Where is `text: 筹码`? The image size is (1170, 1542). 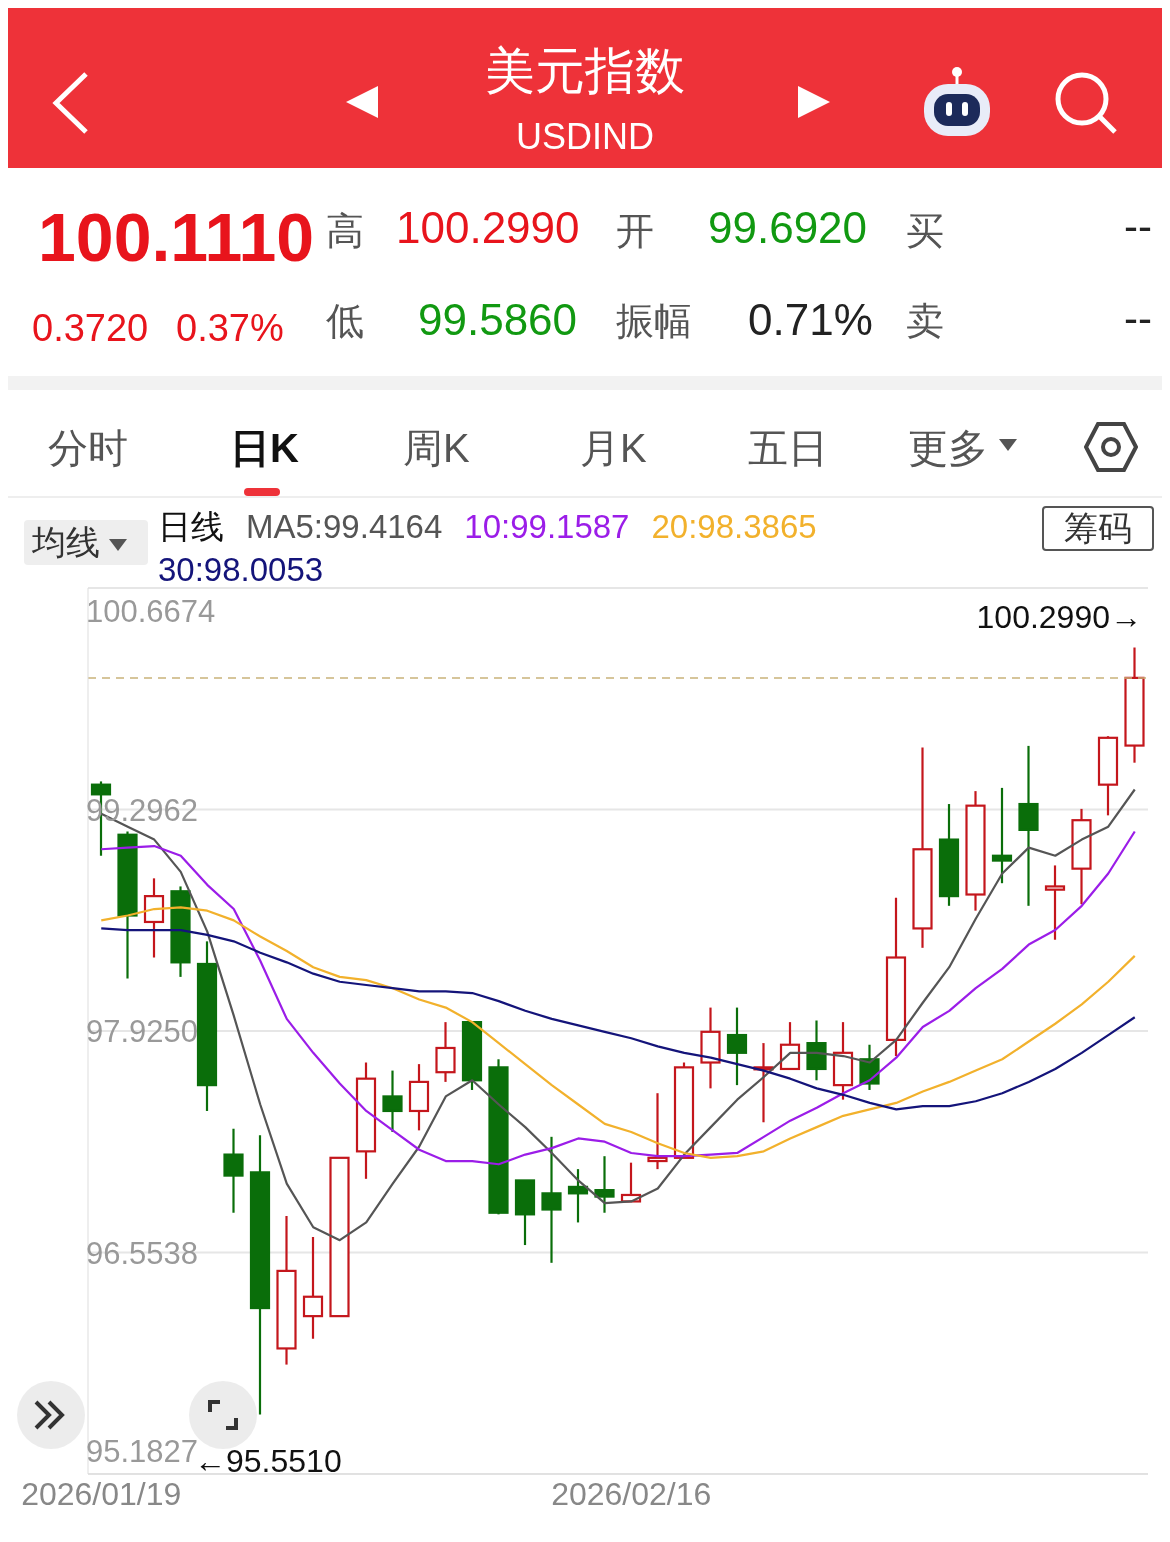
text: 筹码 is located at coordinates (1098, 529).